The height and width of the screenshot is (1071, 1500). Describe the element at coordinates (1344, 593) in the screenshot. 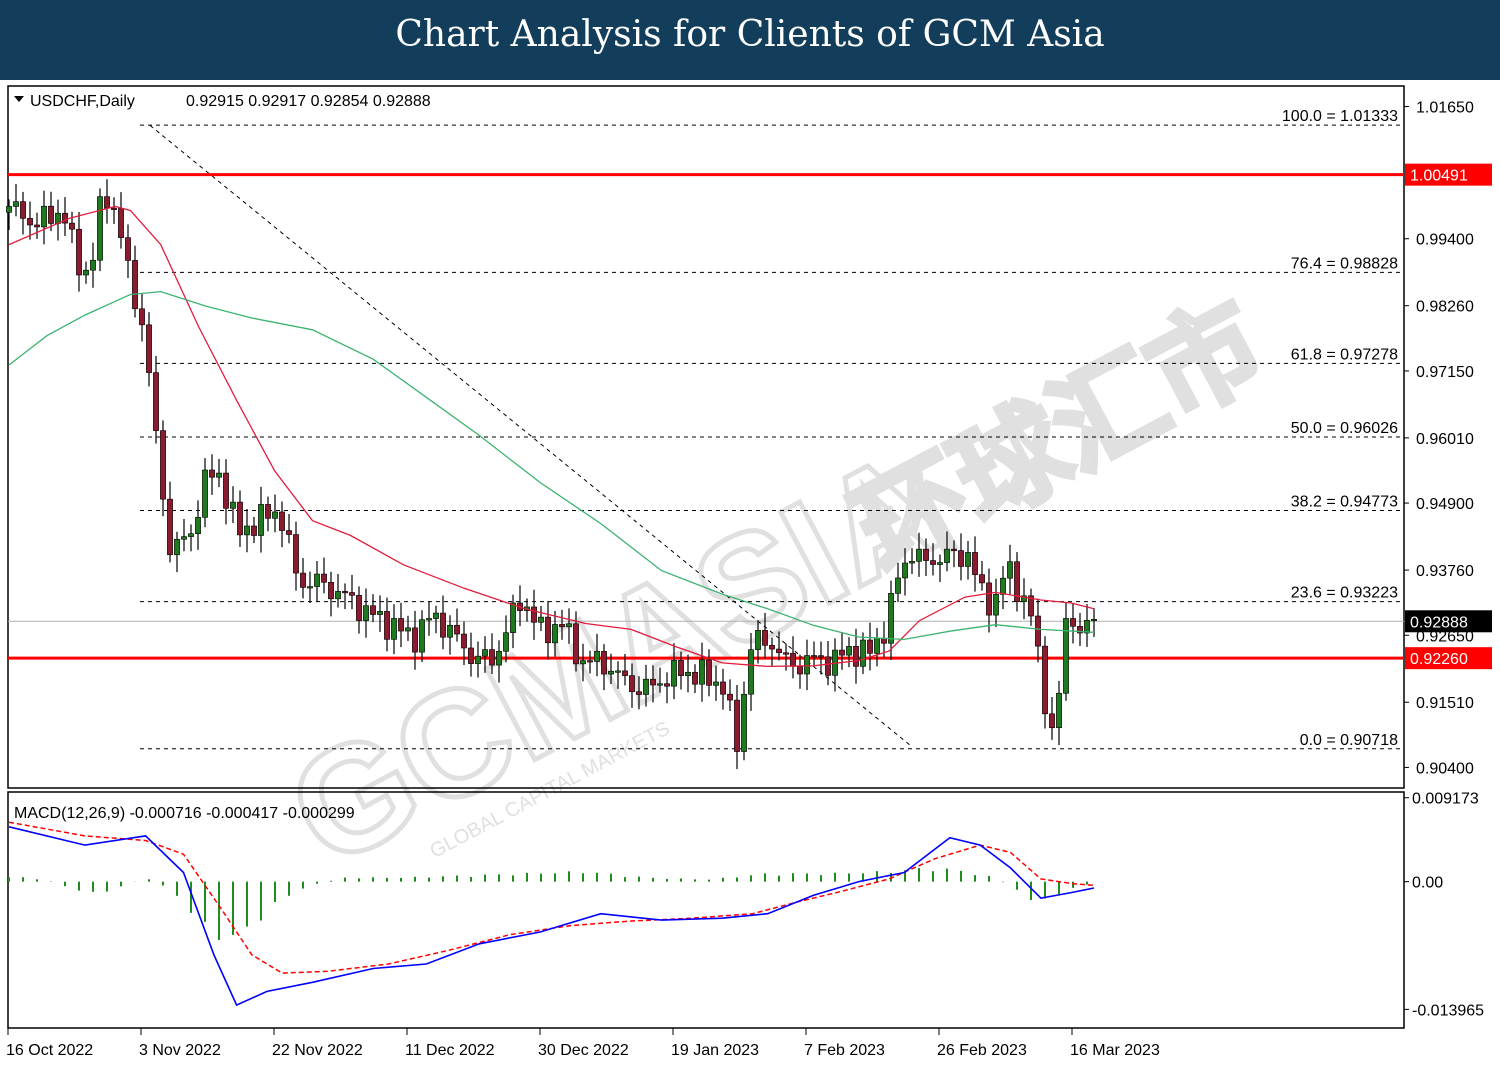

I see `fib-label: 23.6 = 0.93223` at that location.